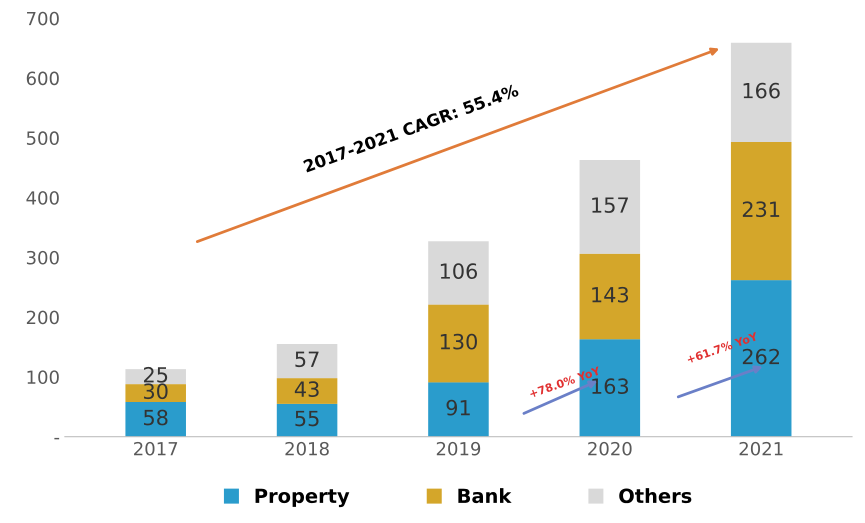  What do you see at coordinates (761, 449) in the screenshot?
I see `x-tick-label: 2021` at bounding box center [761, 449].